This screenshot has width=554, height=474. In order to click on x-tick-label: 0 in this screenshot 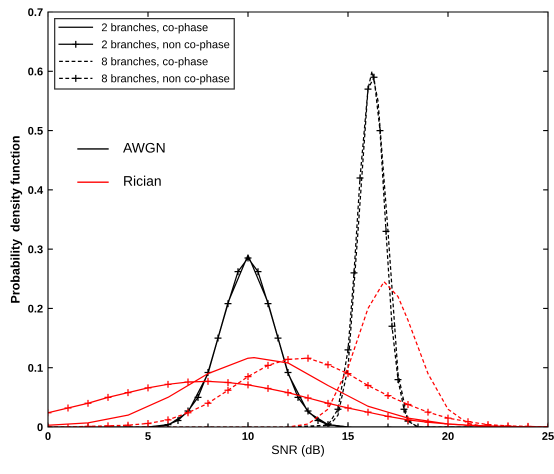, I will do `click(48, 436)`.